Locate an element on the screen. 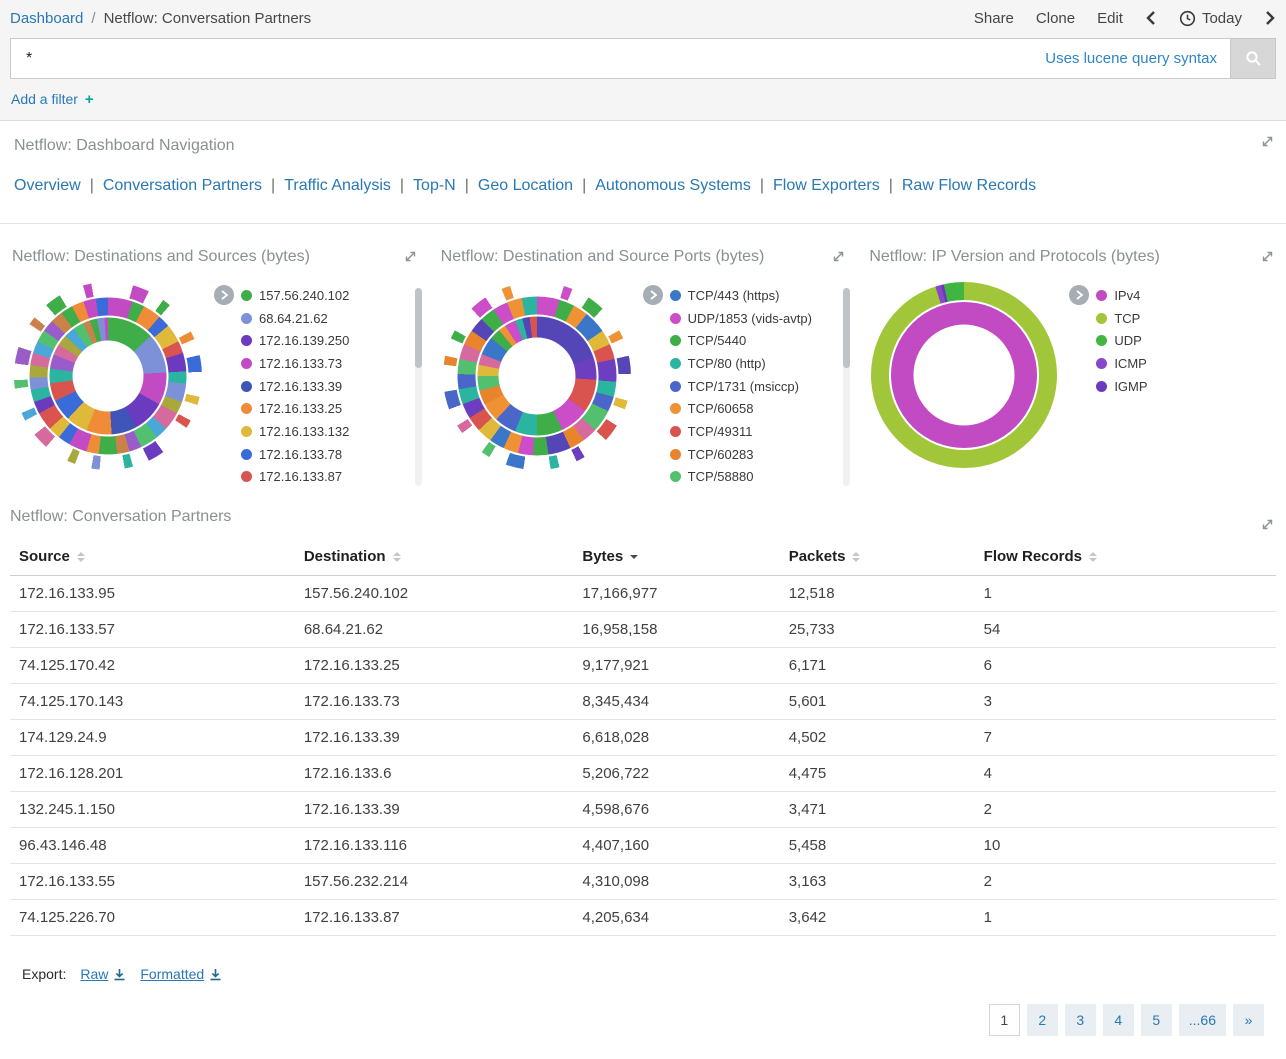 This screenshot has height=1059, width=1286. time-back-button is located at coordinates (1151, 18).